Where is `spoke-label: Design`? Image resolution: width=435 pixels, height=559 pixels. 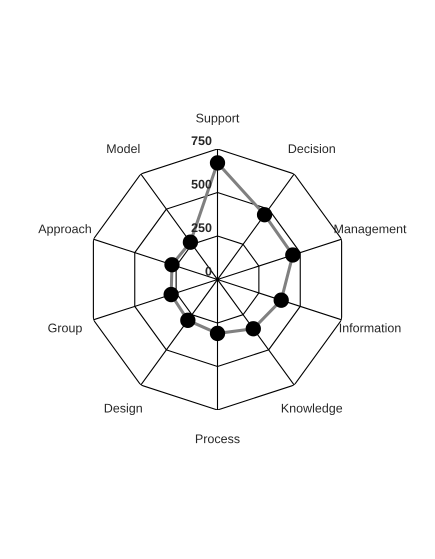
spoke-label: Design is located at coordinates (123, 409).